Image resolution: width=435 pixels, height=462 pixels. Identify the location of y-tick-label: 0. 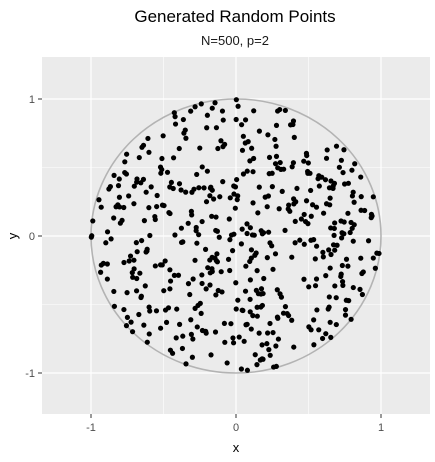
(32, 237).